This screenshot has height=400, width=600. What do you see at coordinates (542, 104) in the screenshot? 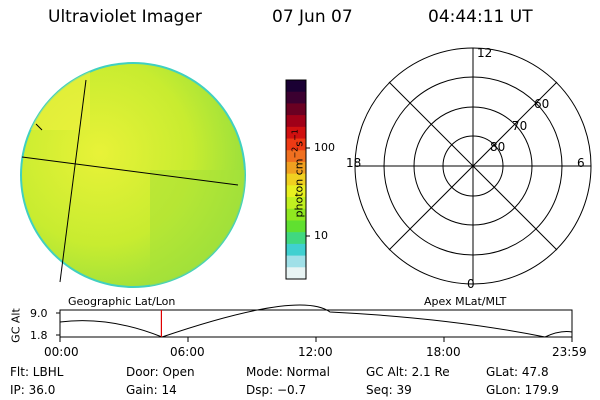
I see `lat-label-60: 60` at bounding box center [542, 104].